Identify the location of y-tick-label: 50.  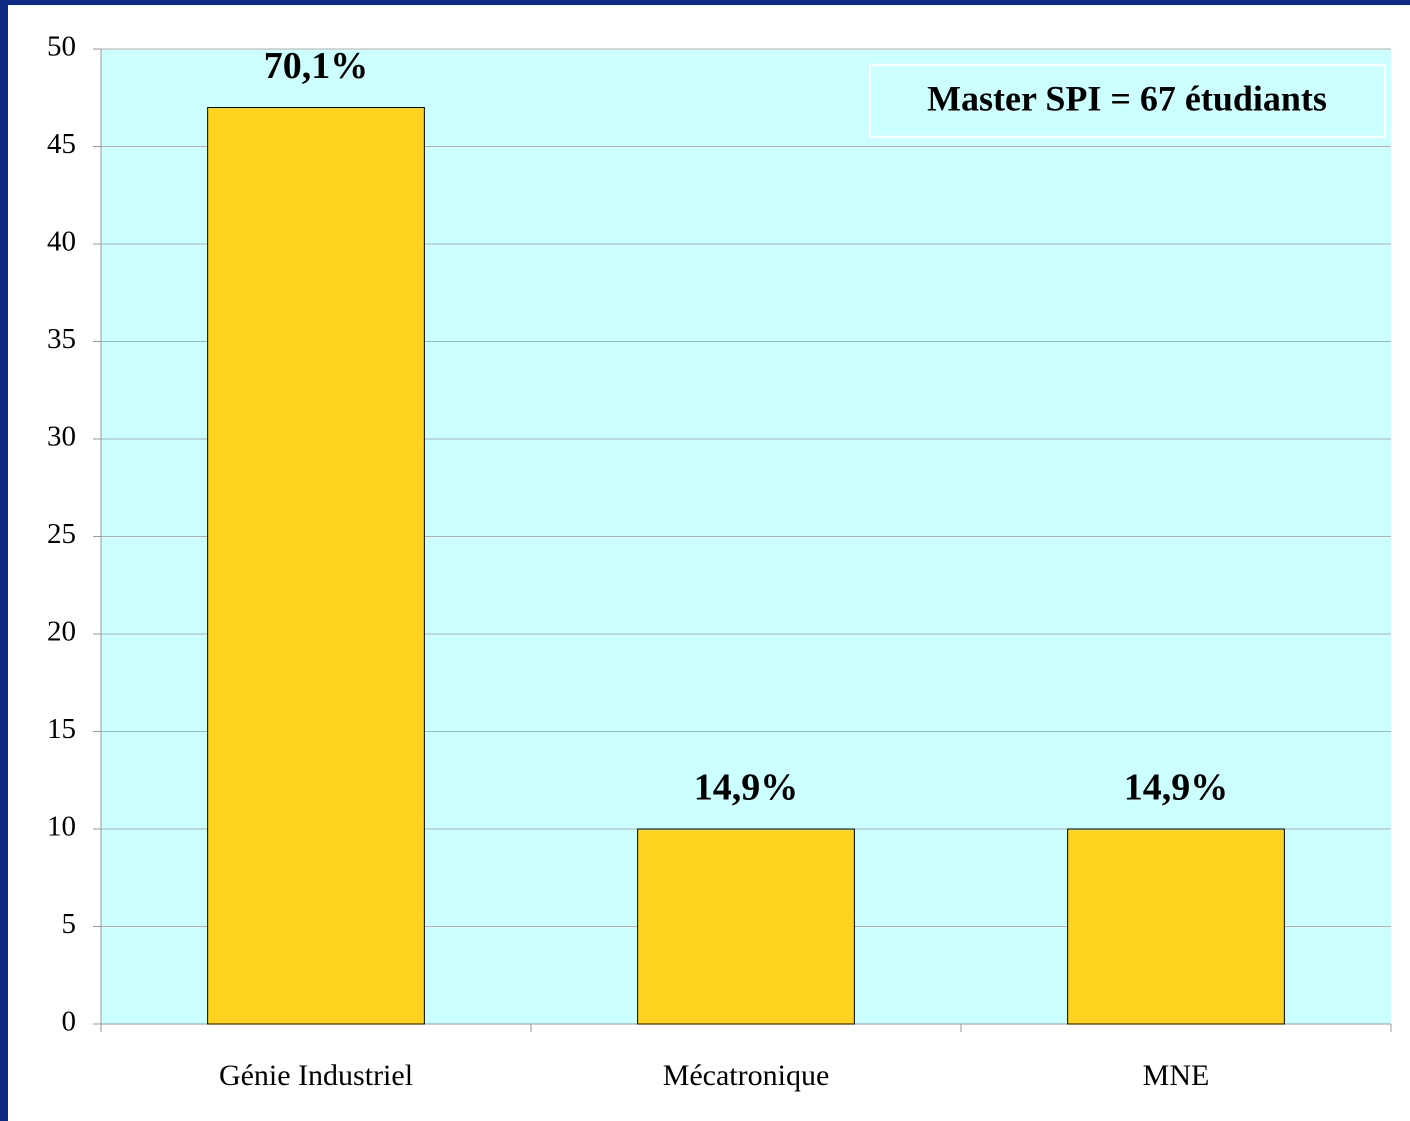
(61, 47).